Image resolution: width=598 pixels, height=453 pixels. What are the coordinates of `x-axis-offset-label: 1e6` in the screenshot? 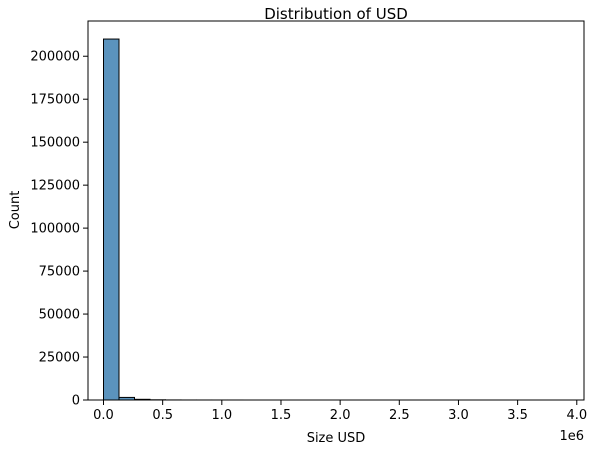 It's located at (571, 436).